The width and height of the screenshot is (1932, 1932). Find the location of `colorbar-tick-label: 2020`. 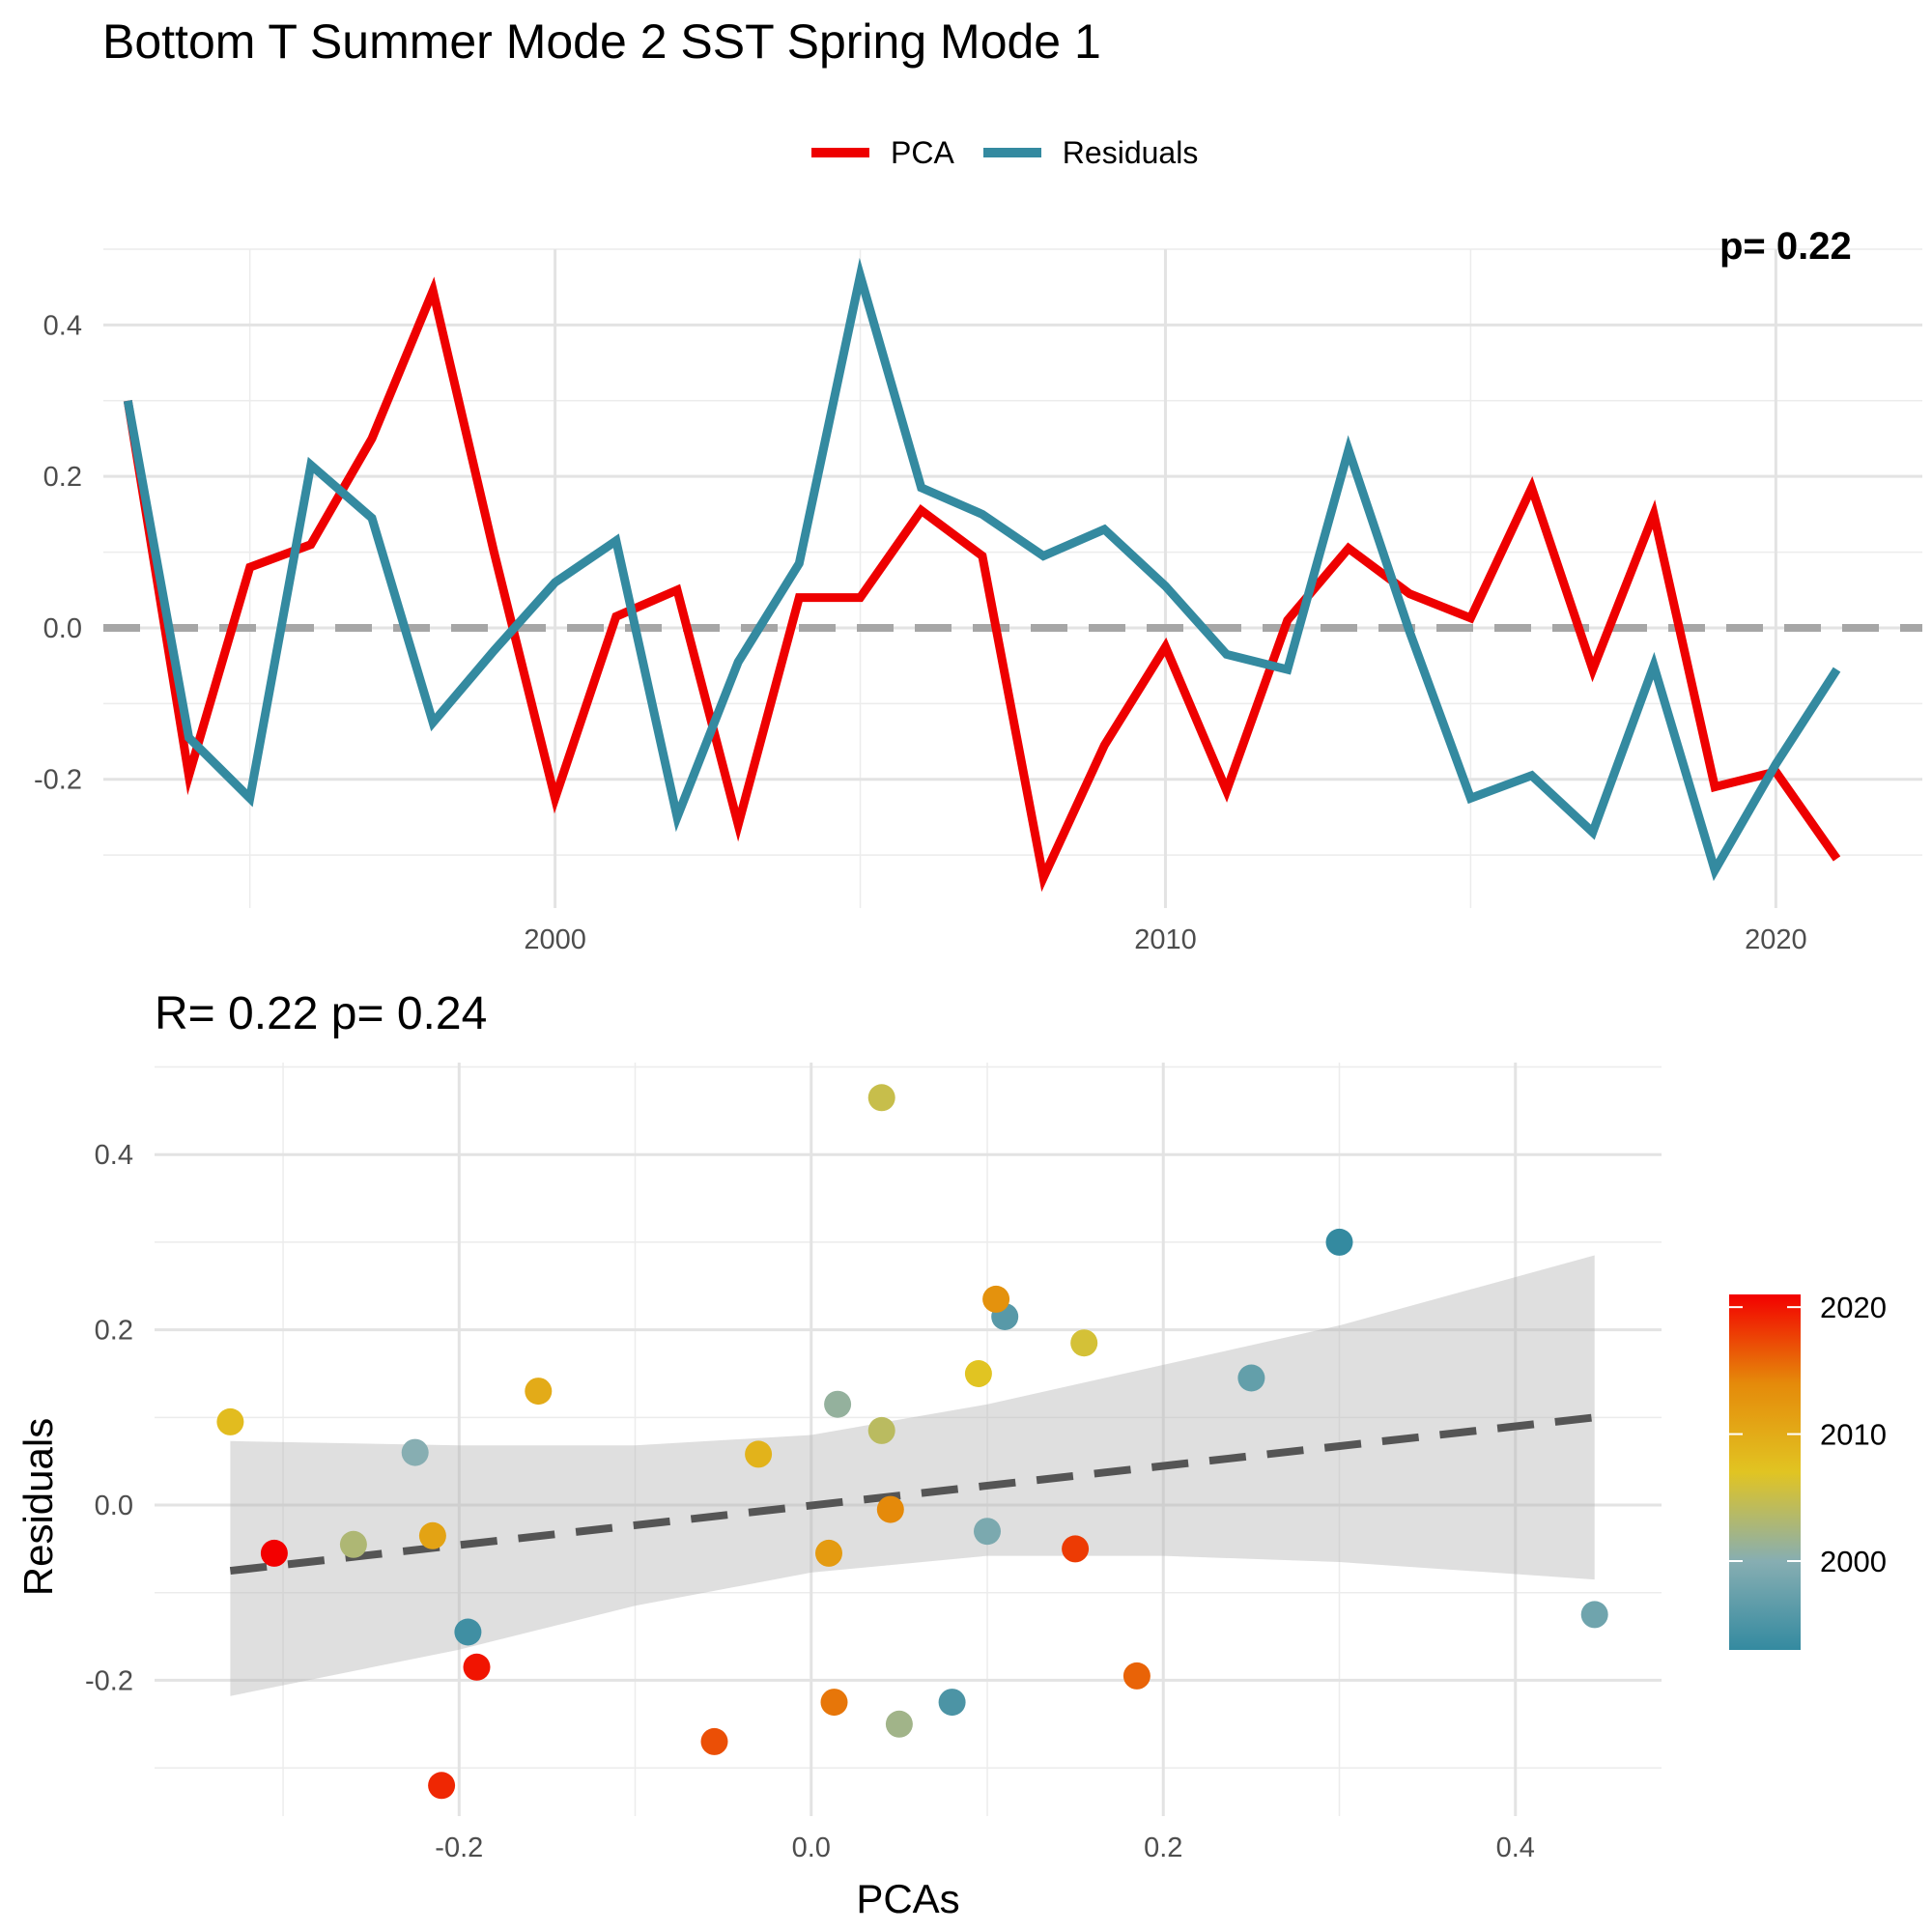

colorbar-tick-label: 2020 is located at coordinates (1853, 1307).